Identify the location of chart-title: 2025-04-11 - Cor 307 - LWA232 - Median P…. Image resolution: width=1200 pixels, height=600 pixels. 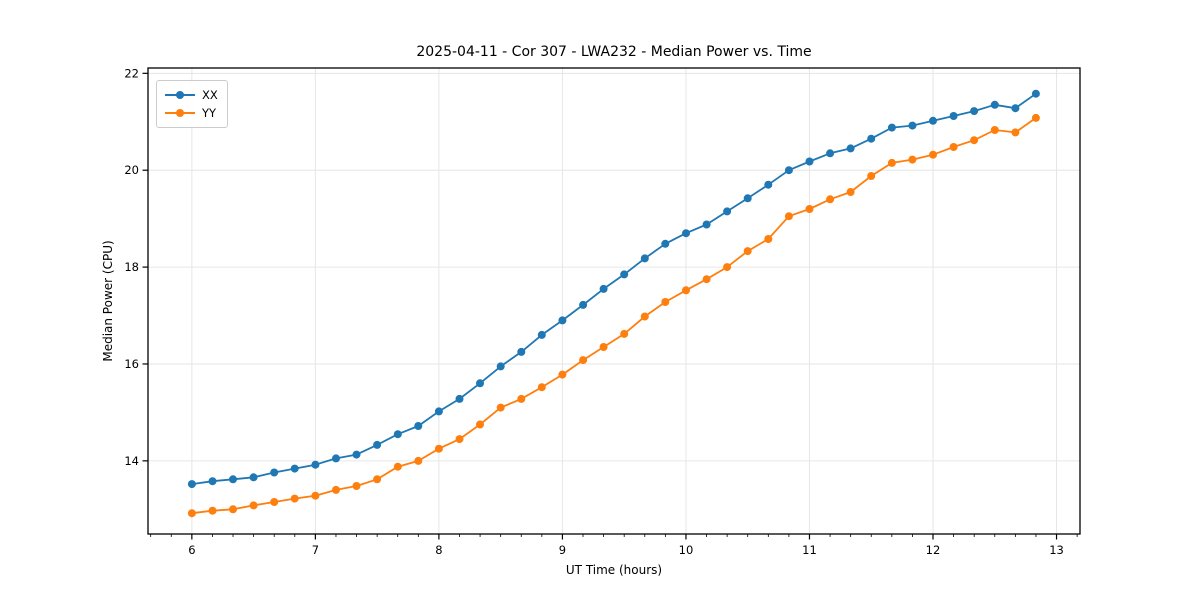
(614, 52).